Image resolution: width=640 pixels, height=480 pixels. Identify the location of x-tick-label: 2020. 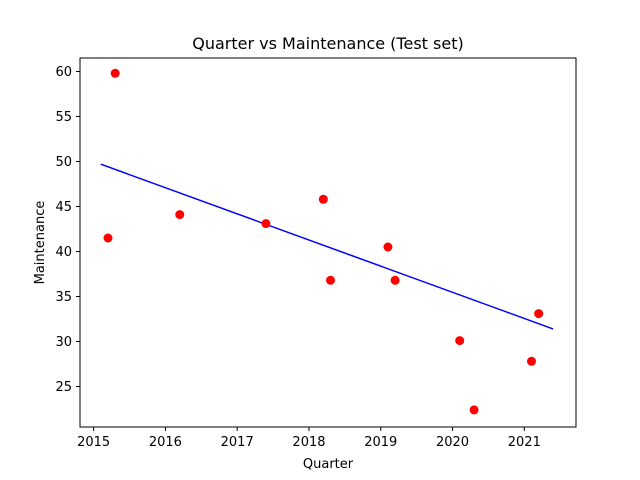
(452, 442).